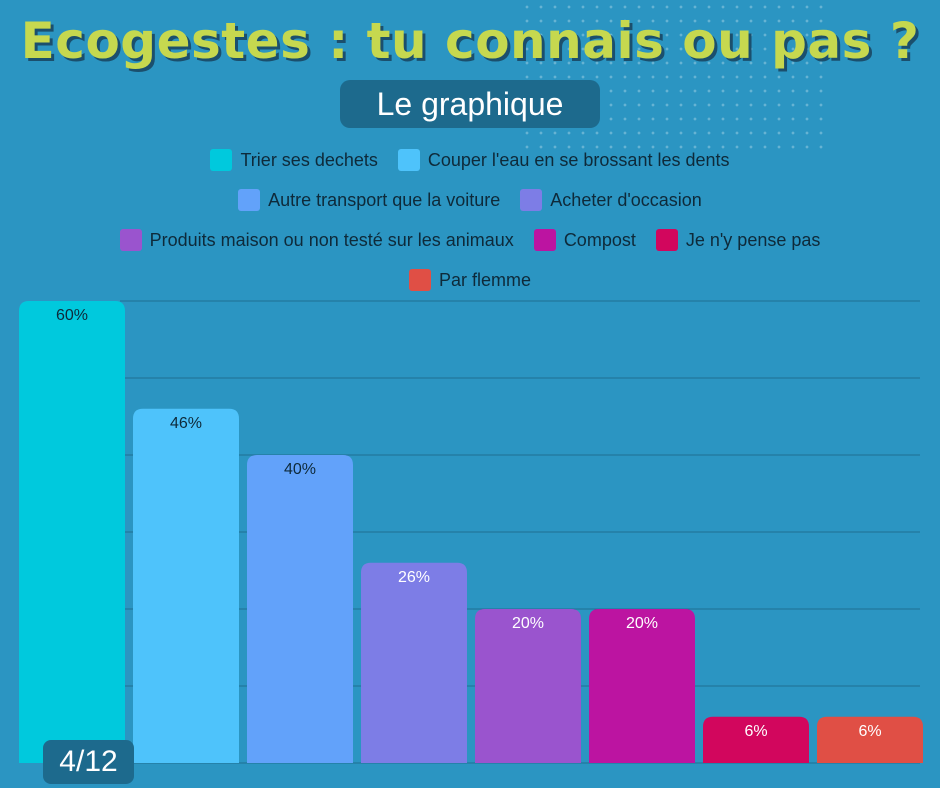 This screenshot has width=940, height=788. I want to click on legend-item: Par flemme, so click(470, 280).